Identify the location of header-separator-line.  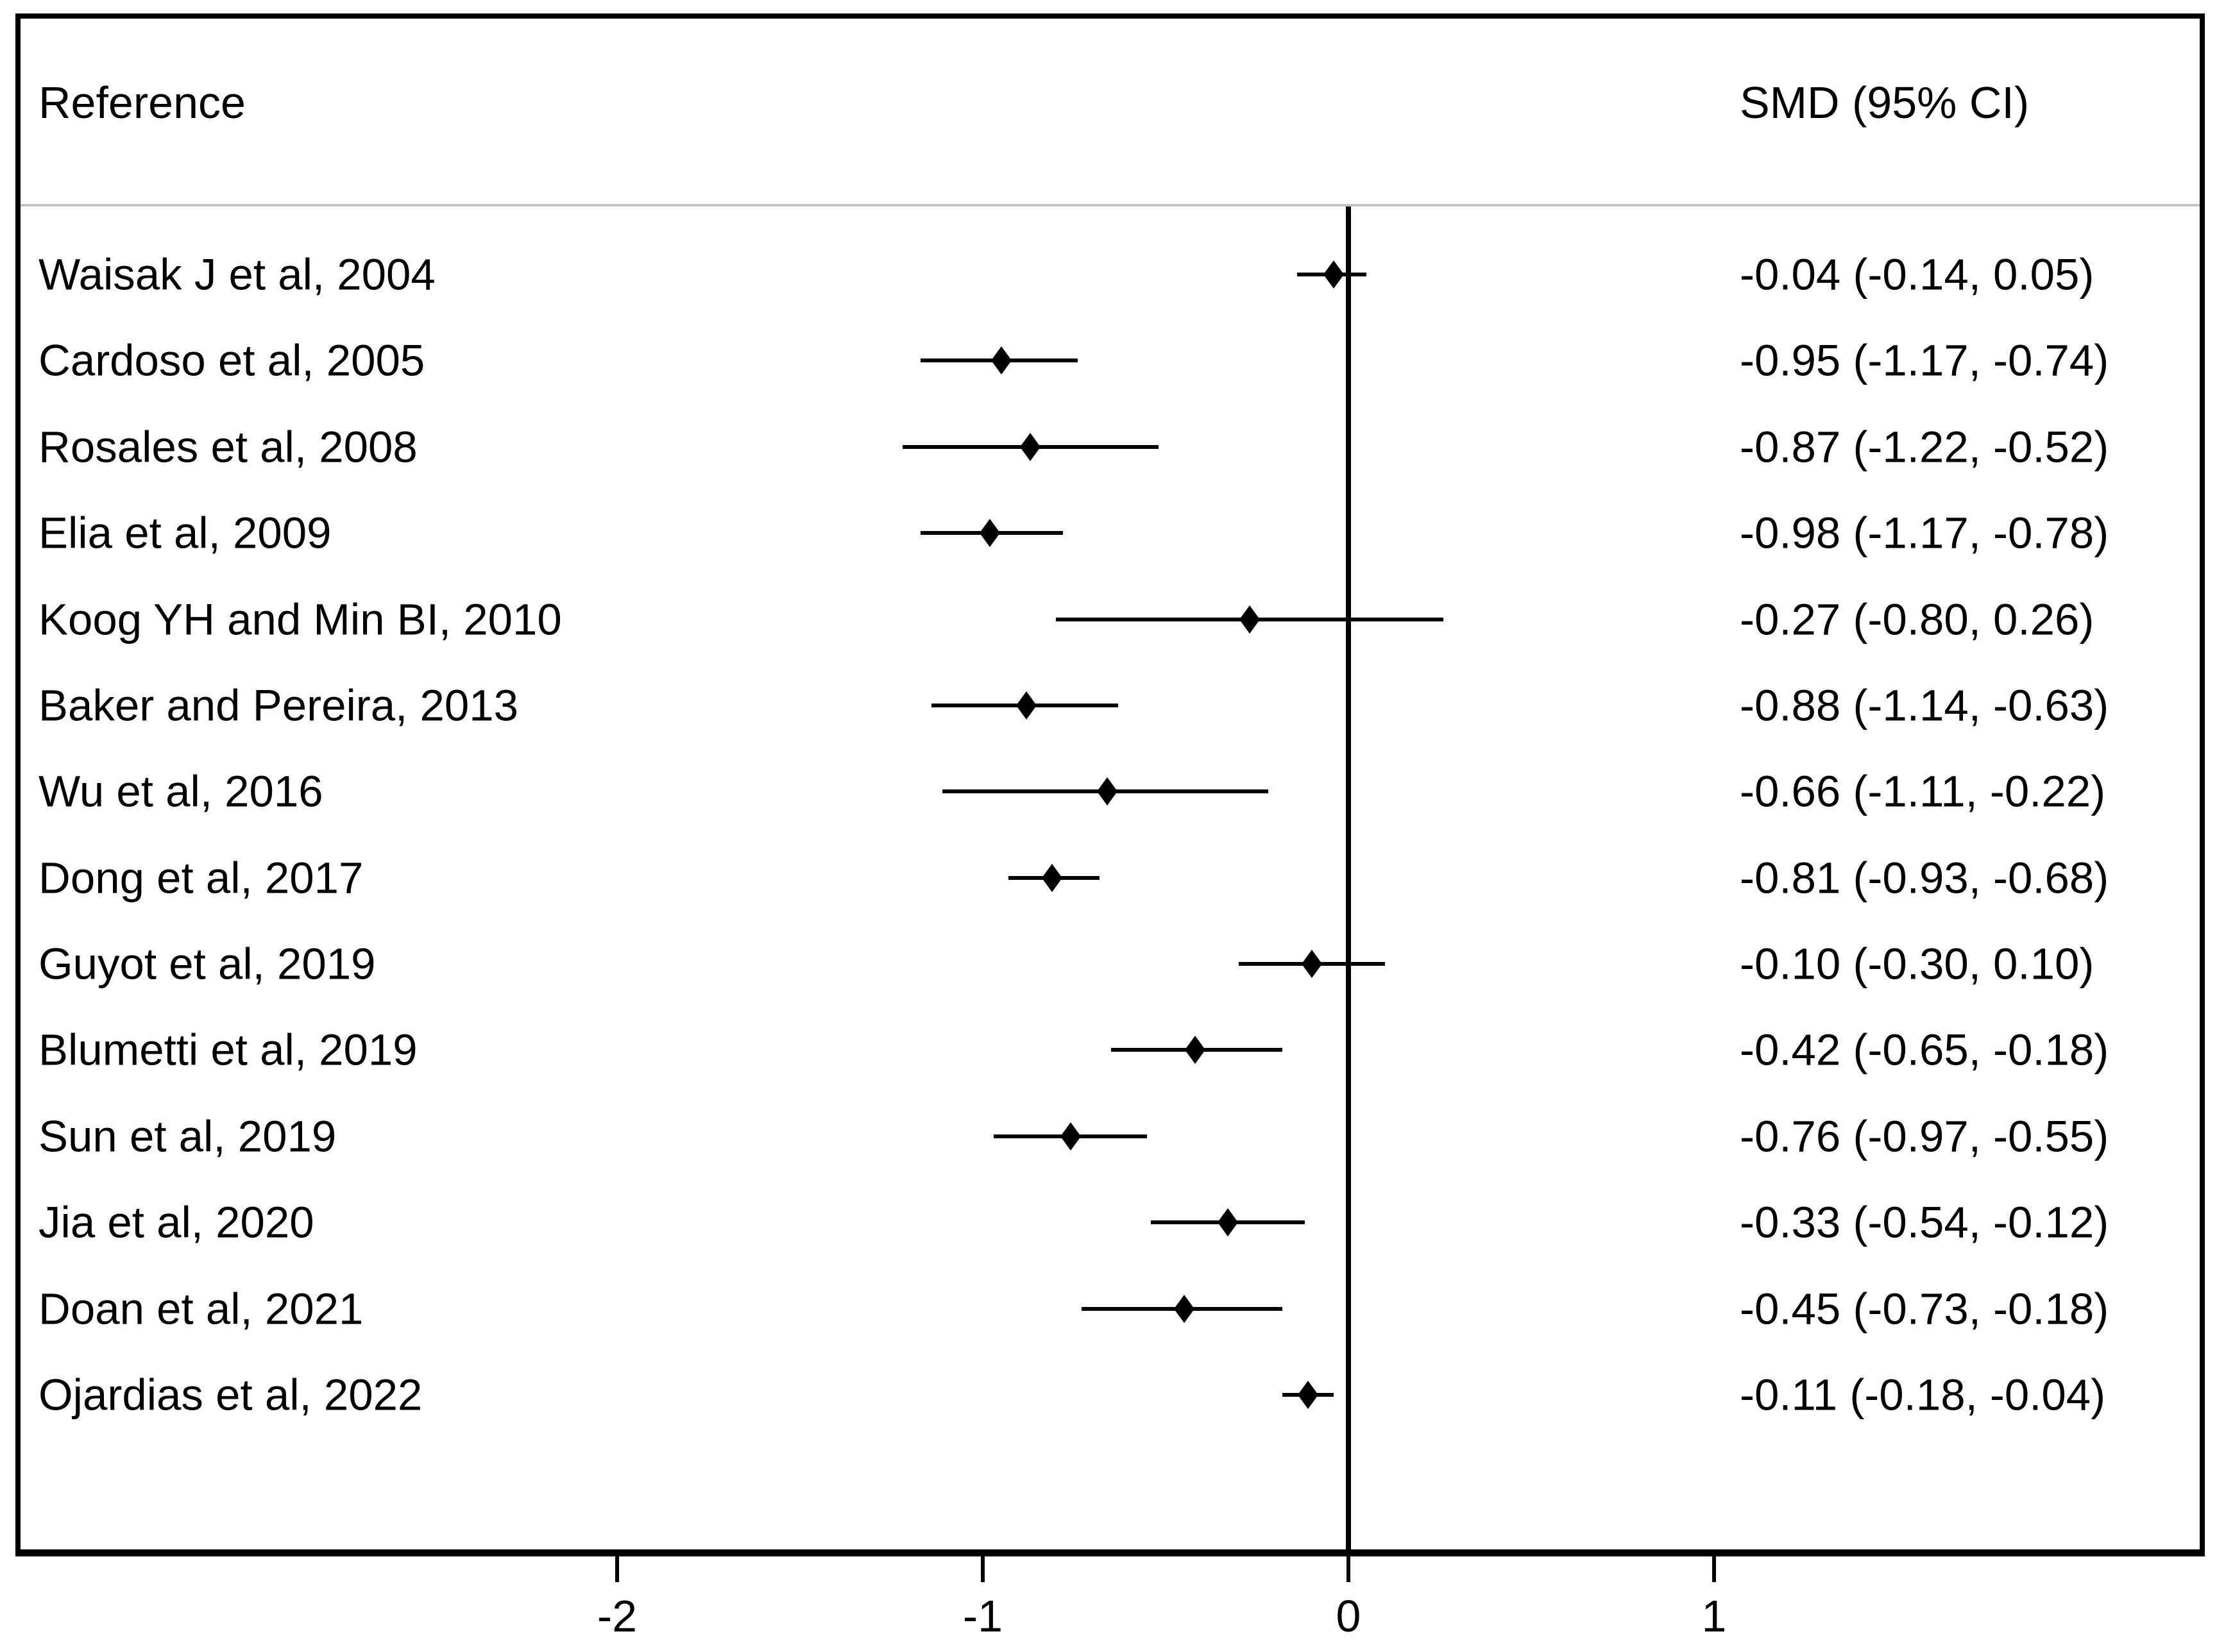
(1110, 205).